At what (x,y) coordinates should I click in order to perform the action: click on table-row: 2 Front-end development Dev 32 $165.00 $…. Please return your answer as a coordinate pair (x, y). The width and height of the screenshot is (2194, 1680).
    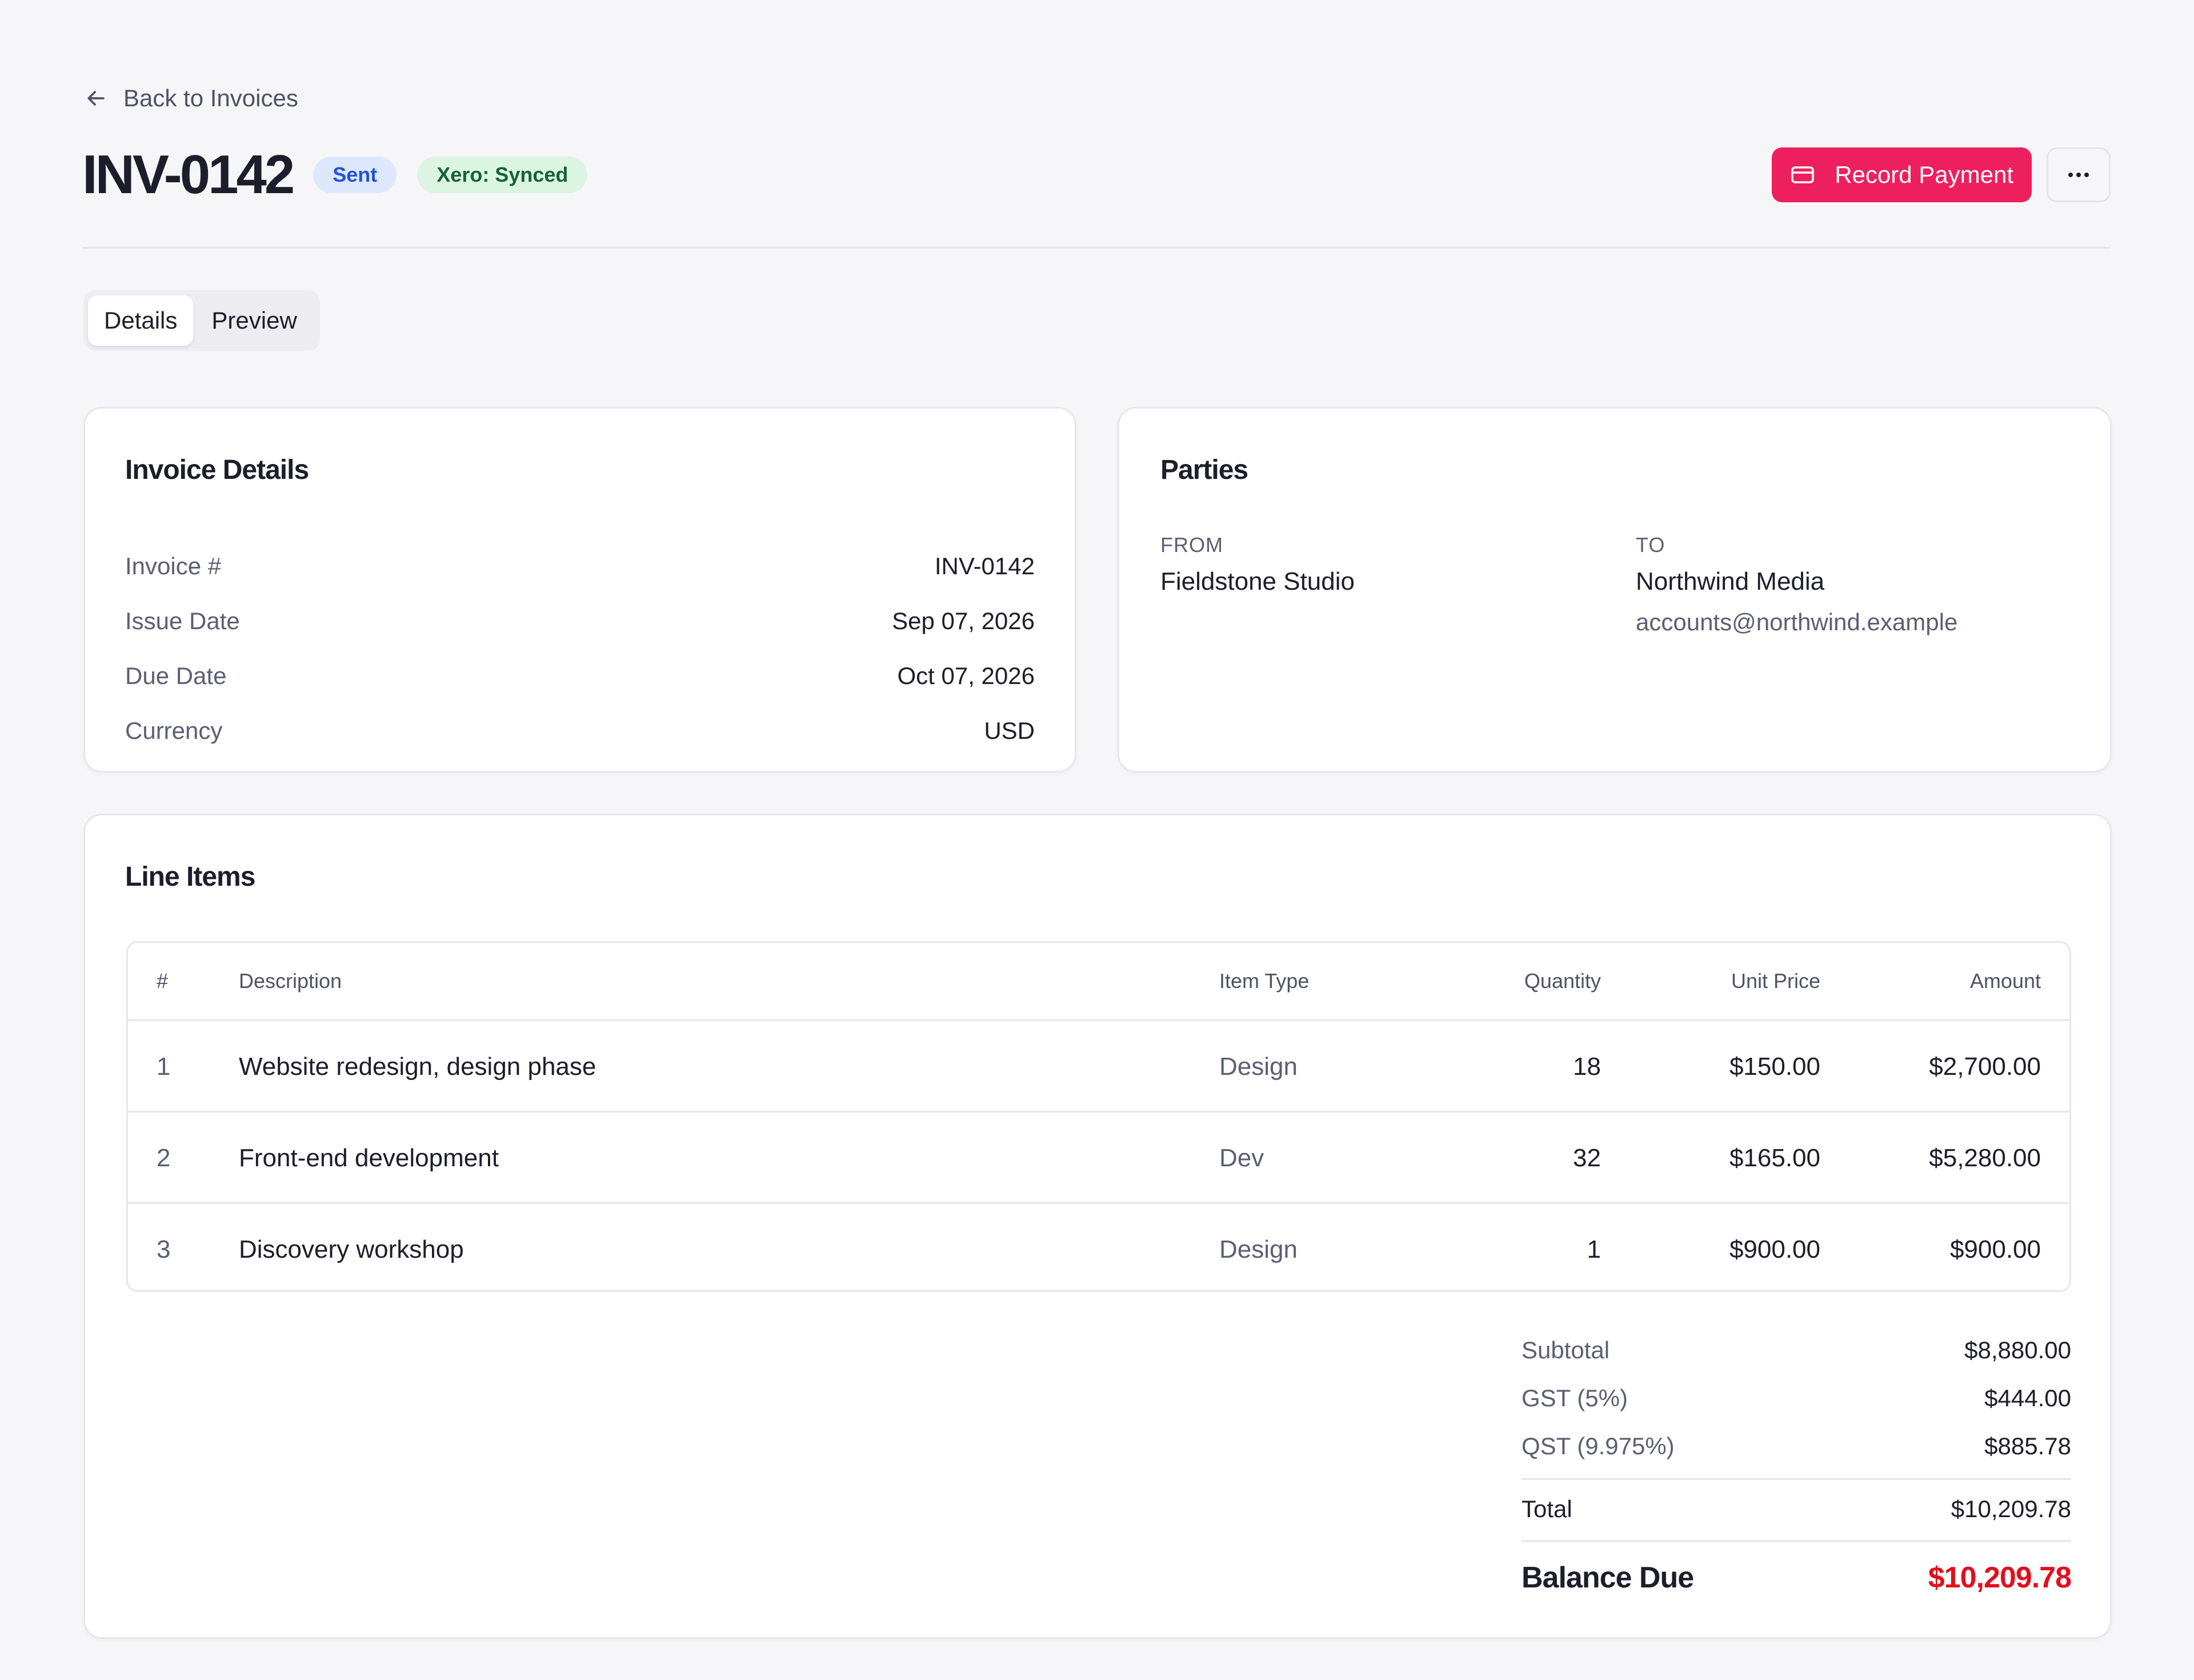
    Looking at the image, I should click on (1099, 1157).